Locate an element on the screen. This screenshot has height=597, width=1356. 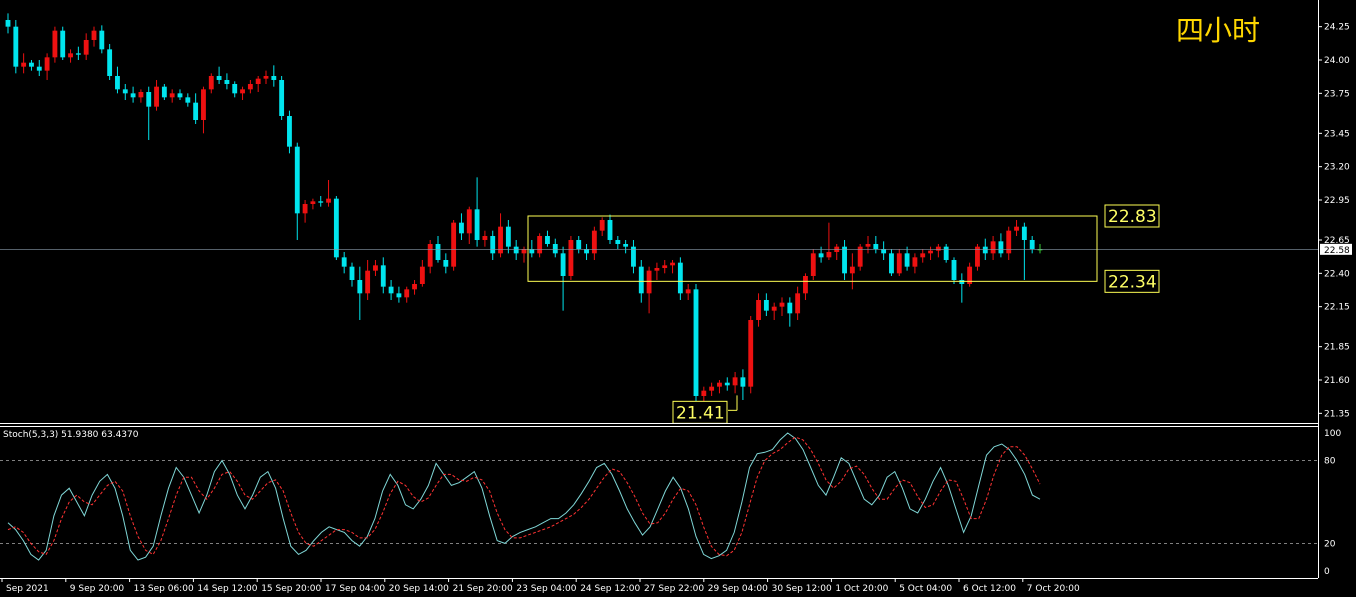
stochastic-axis: 100 80 20 0 is located at coordinates (1332, 503).